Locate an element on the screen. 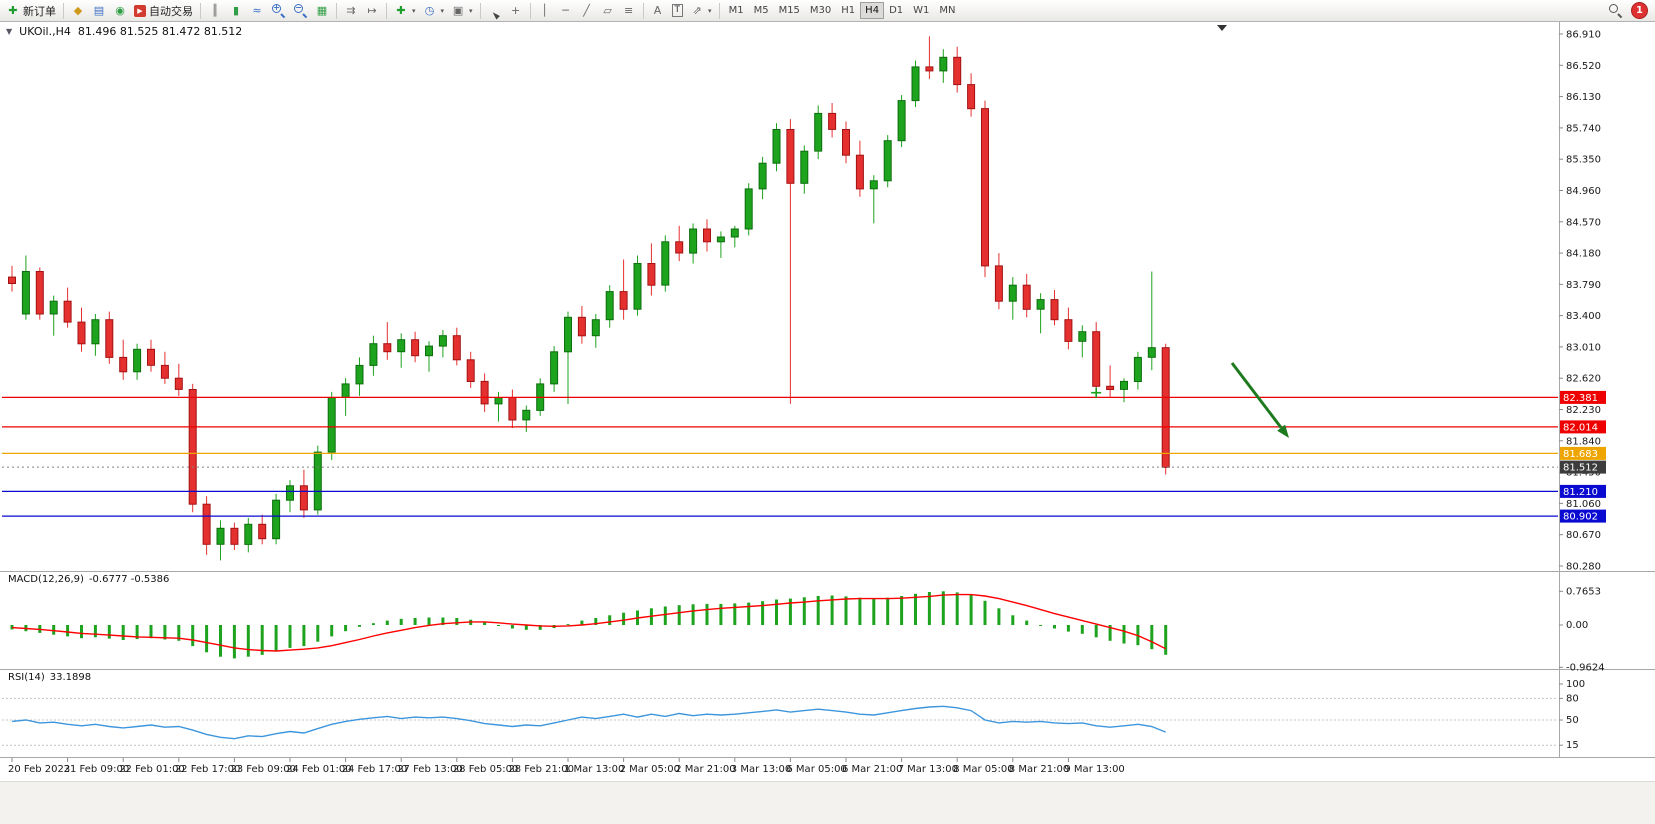  templates-button: ▣ ▾ is located at coordinates (462, 10).